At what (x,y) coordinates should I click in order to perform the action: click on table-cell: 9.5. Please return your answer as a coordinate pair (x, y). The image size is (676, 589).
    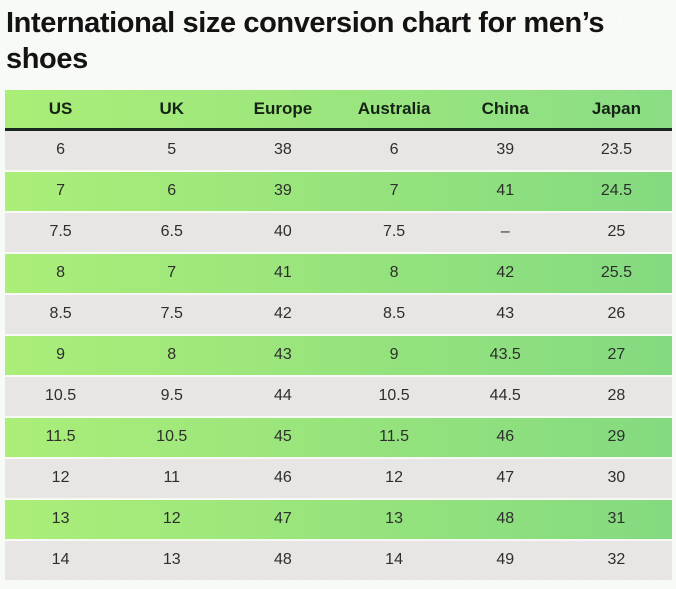
    Looking at the image, I should click on (171, 396).